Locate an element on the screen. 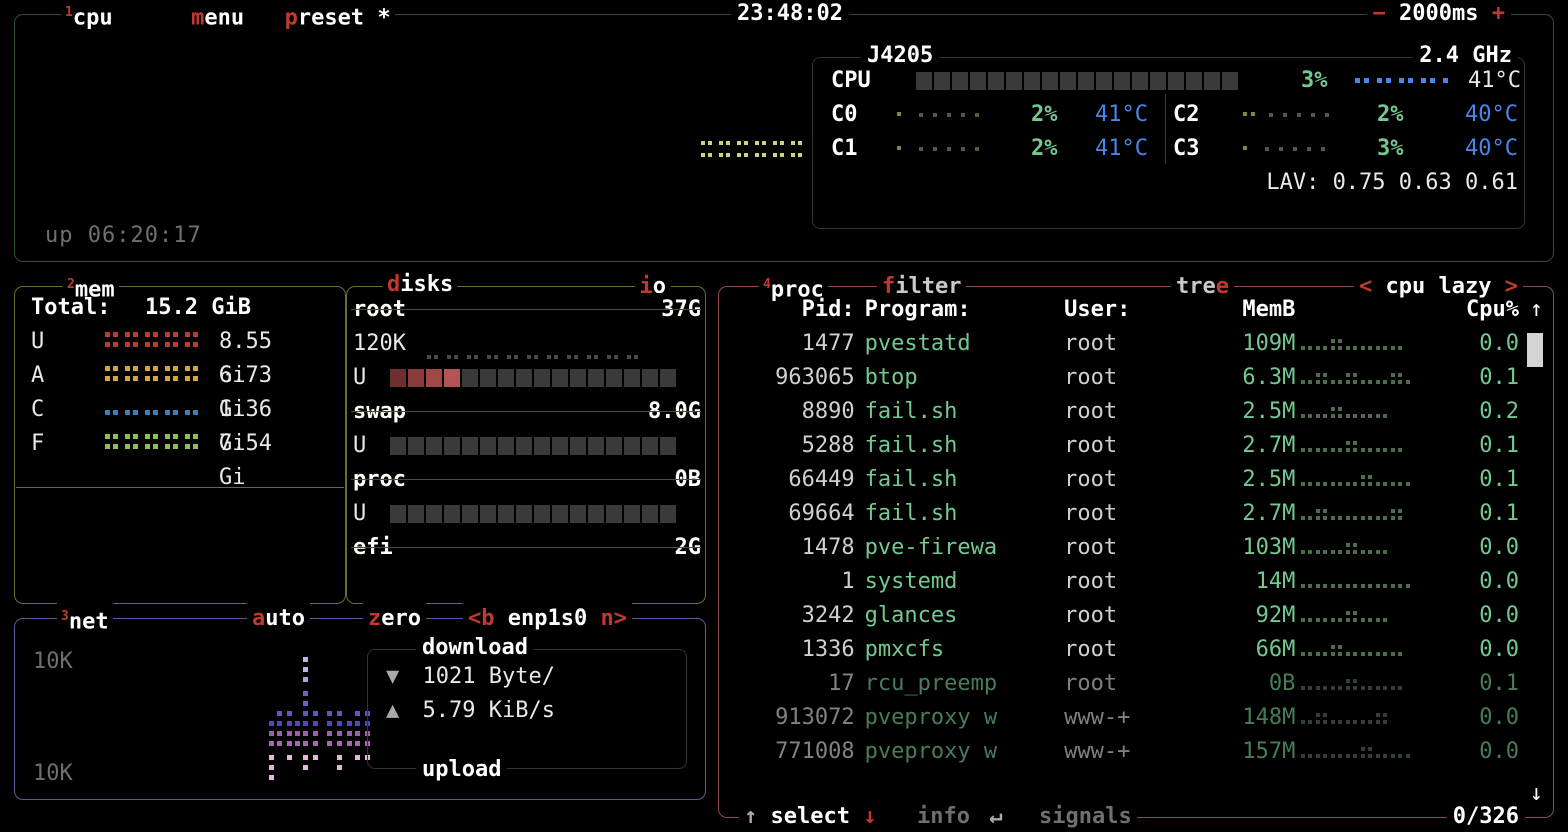  net-scale-download: 10K is located at coordinates (53, 661).